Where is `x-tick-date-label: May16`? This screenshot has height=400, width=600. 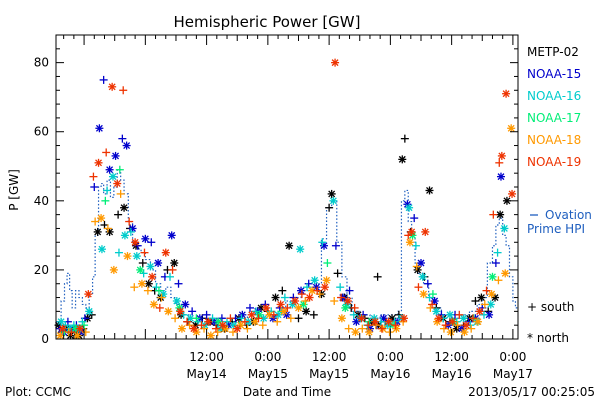 x-tick-date-label: May16 is located at coordinates (452, 374).